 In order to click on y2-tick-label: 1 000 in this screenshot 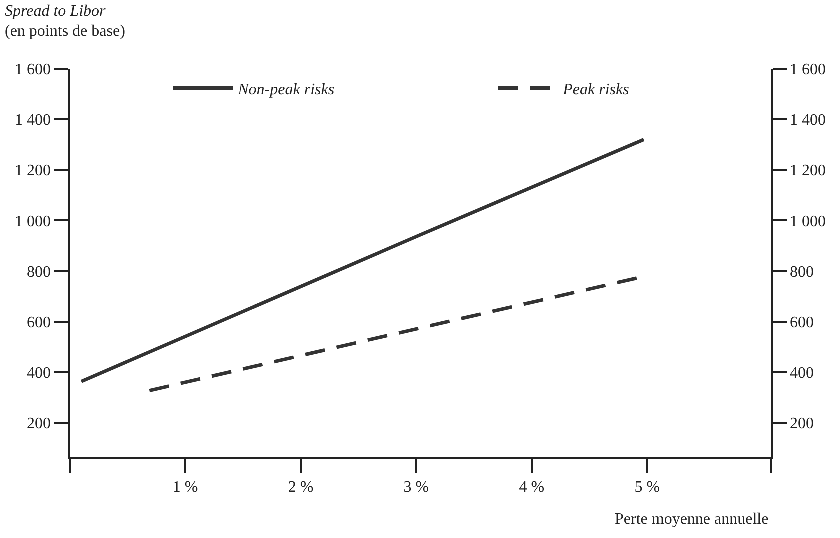, I will do `click(808, 221)`.